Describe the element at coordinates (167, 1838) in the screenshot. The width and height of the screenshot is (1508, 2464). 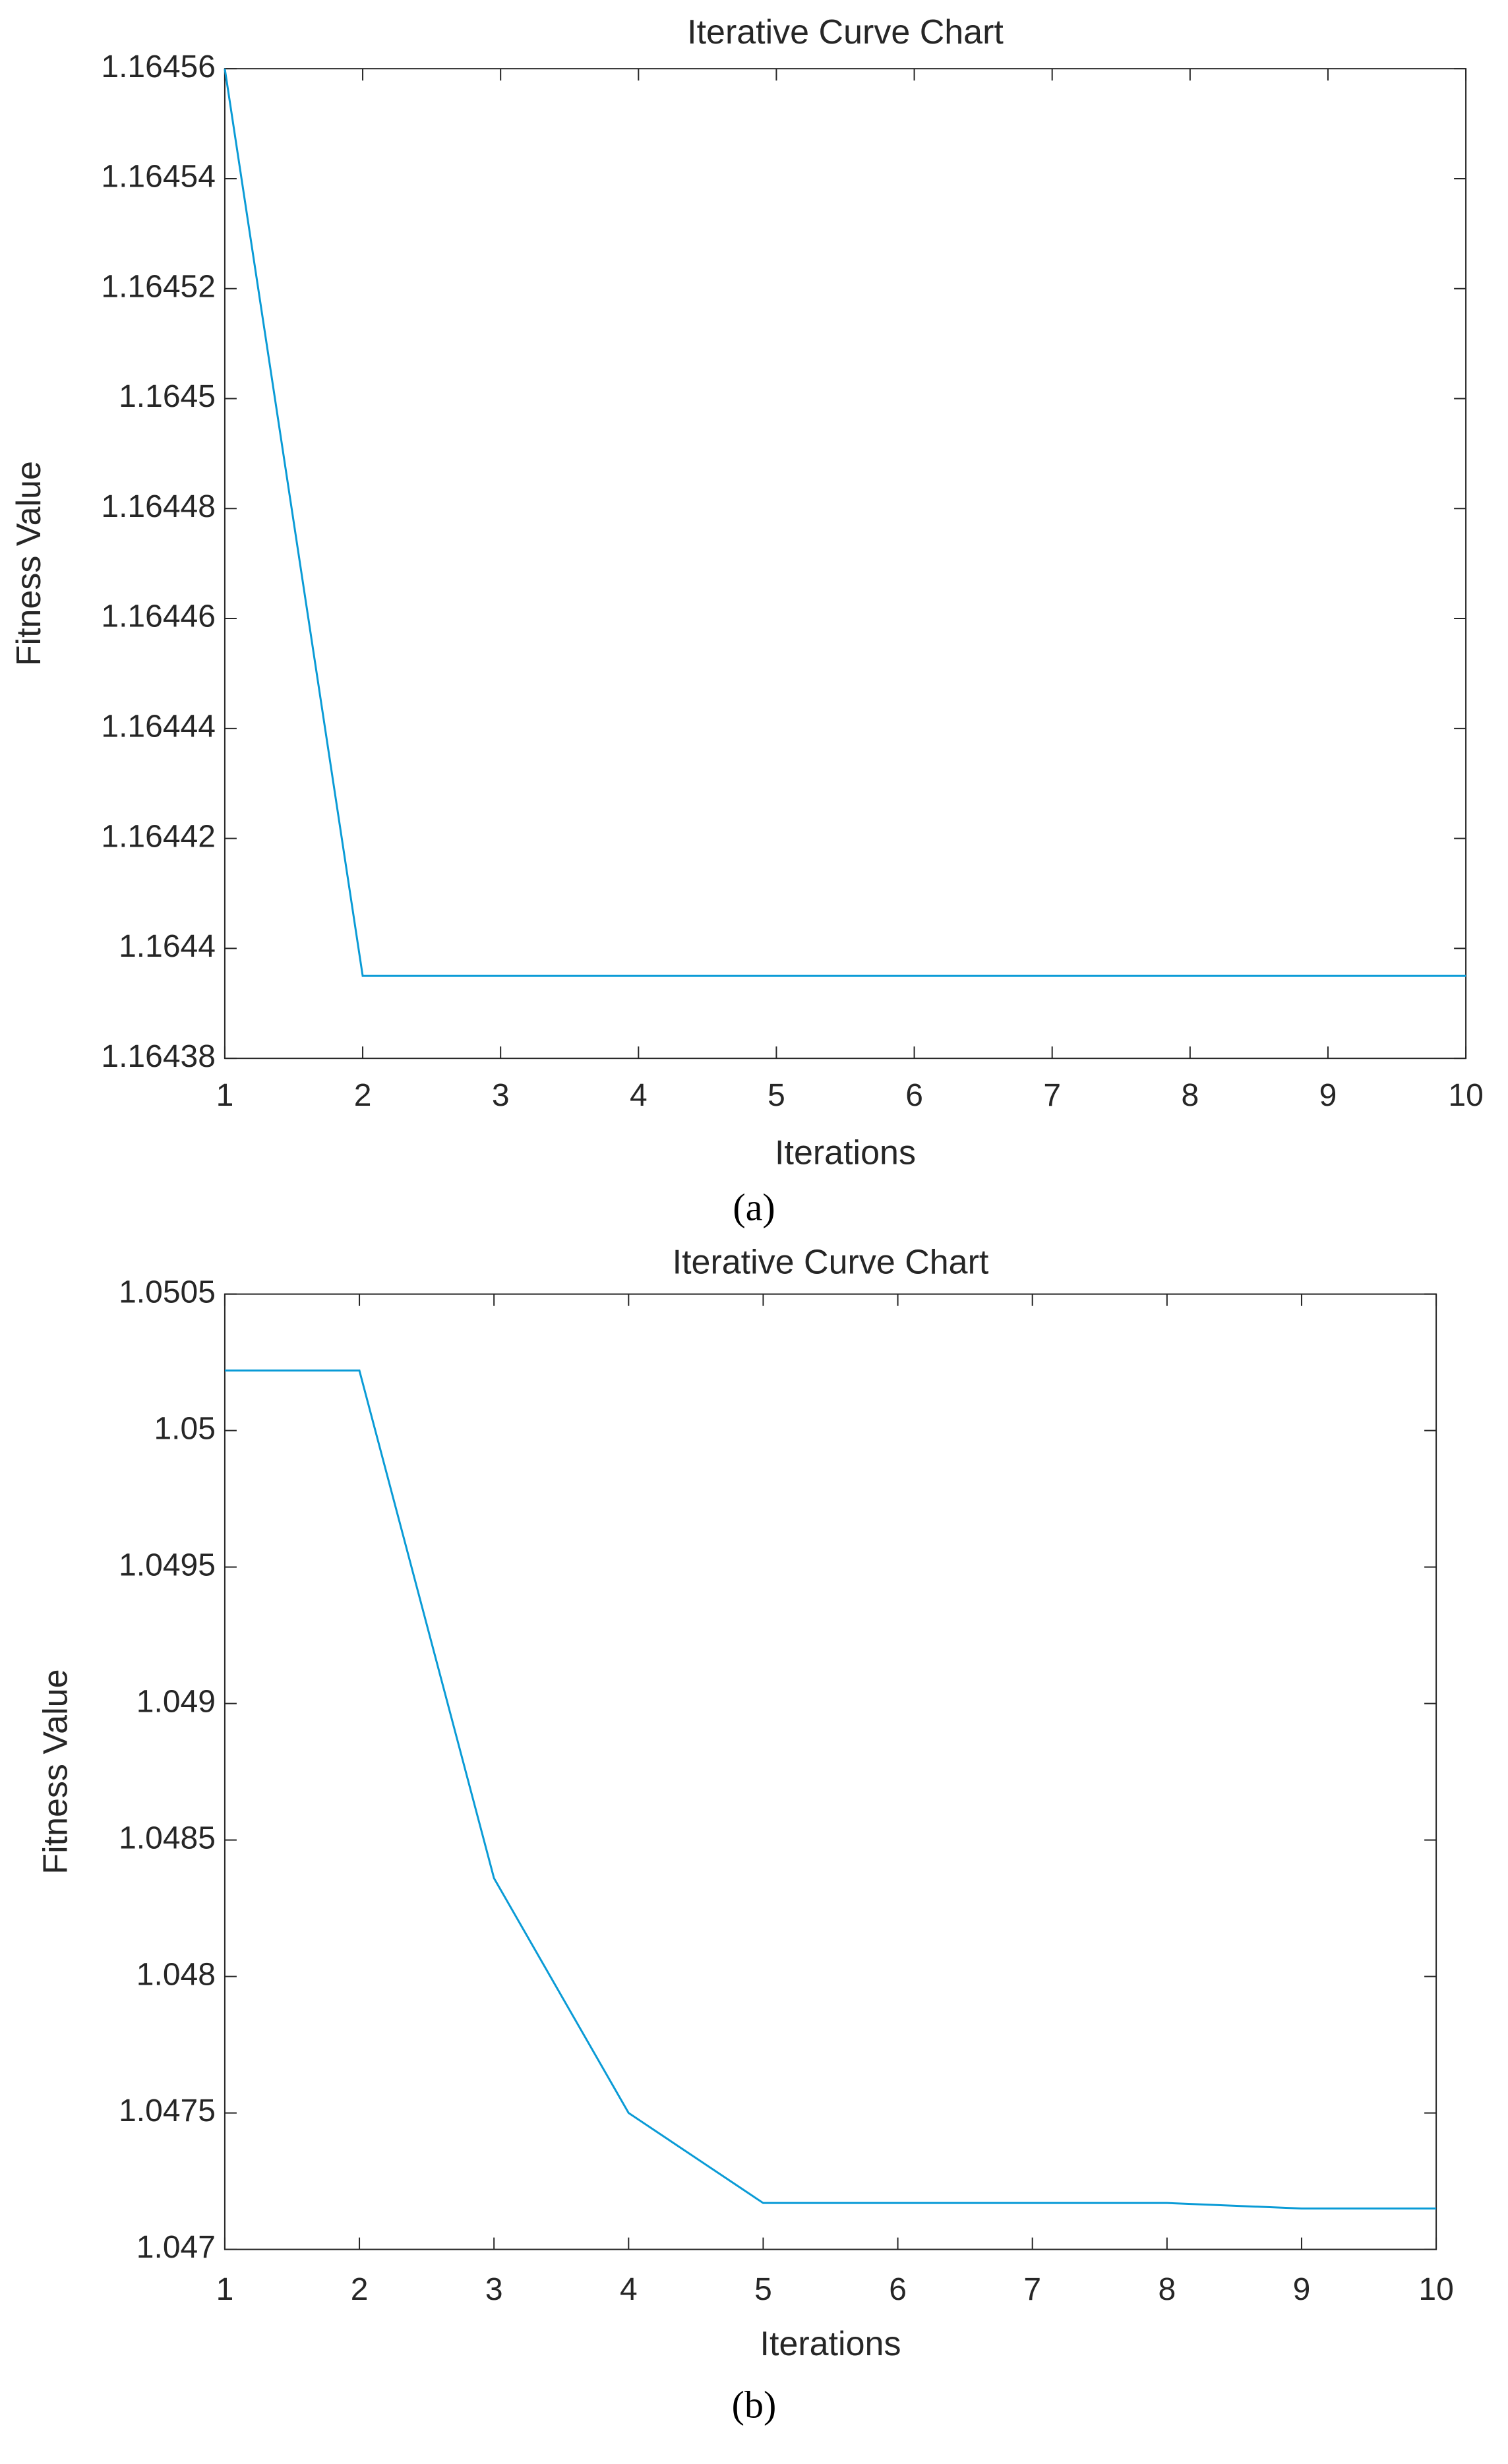
I see `y-tick-label: 1.0485` at that location.